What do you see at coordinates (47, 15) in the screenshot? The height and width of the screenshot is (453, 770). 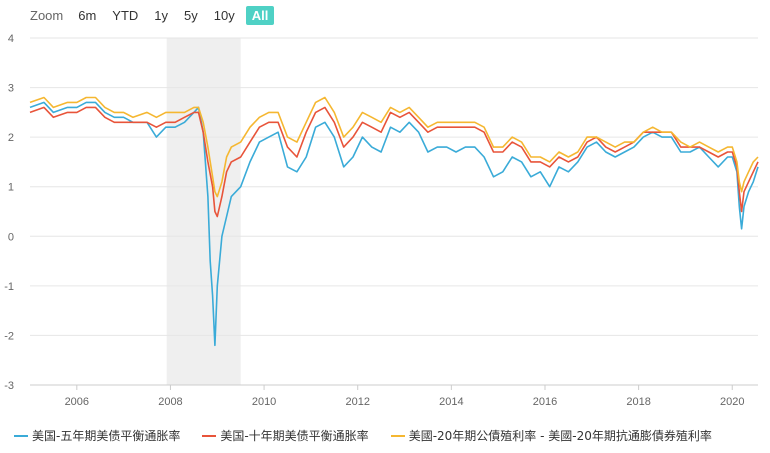 I see `zoom-label: Zoom` at bounding box center [47, 15].